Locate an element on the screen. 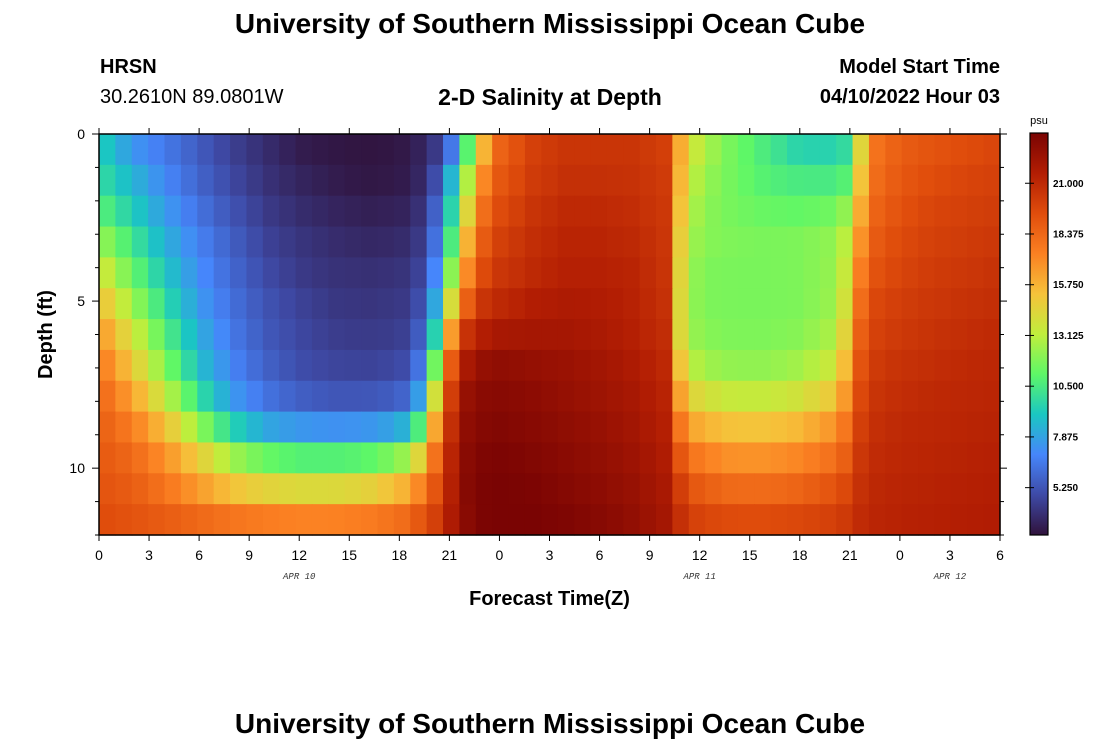 The height and width of the screenshot is (750, 1100). colorbar-tick-label: 15.750 is located at coordinates (1068, 285).